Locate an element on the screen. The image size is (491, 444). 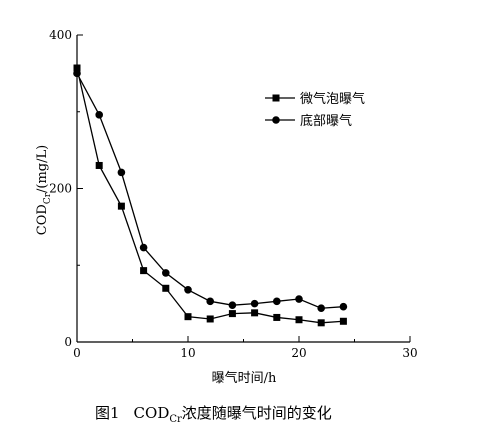
legend-item: 微气泡曝气 is located at coordinates (315, 99).